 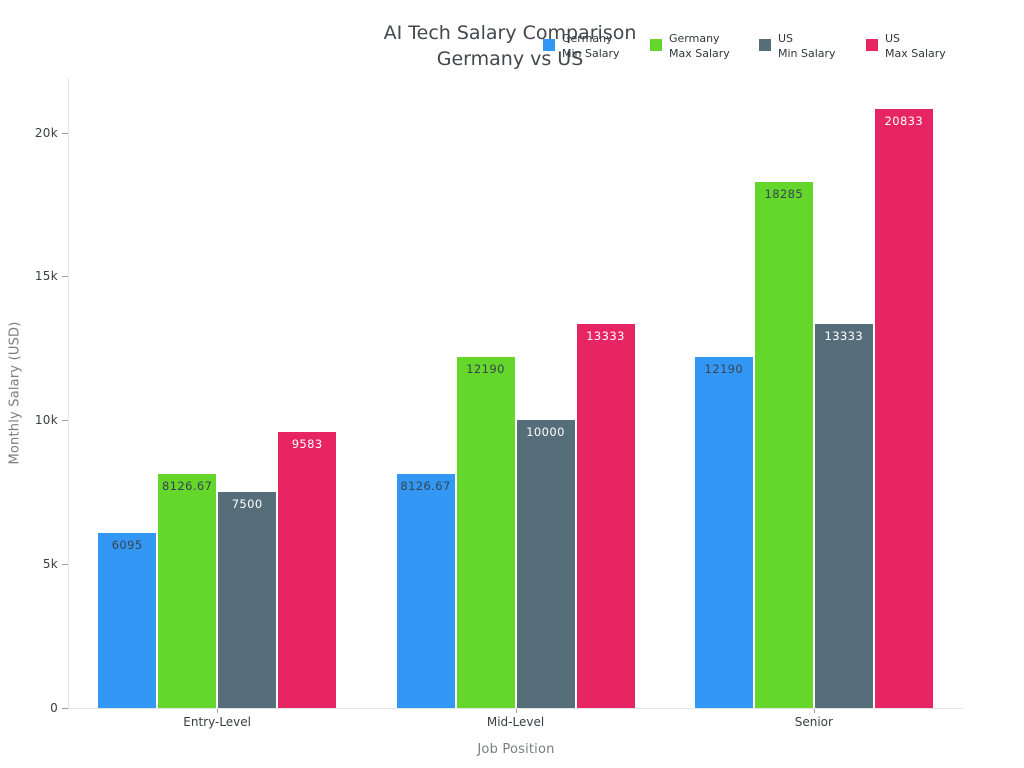 I want to click on bar-label-entry-level-us-max-salary: 9583, so click(x=307, y=444).